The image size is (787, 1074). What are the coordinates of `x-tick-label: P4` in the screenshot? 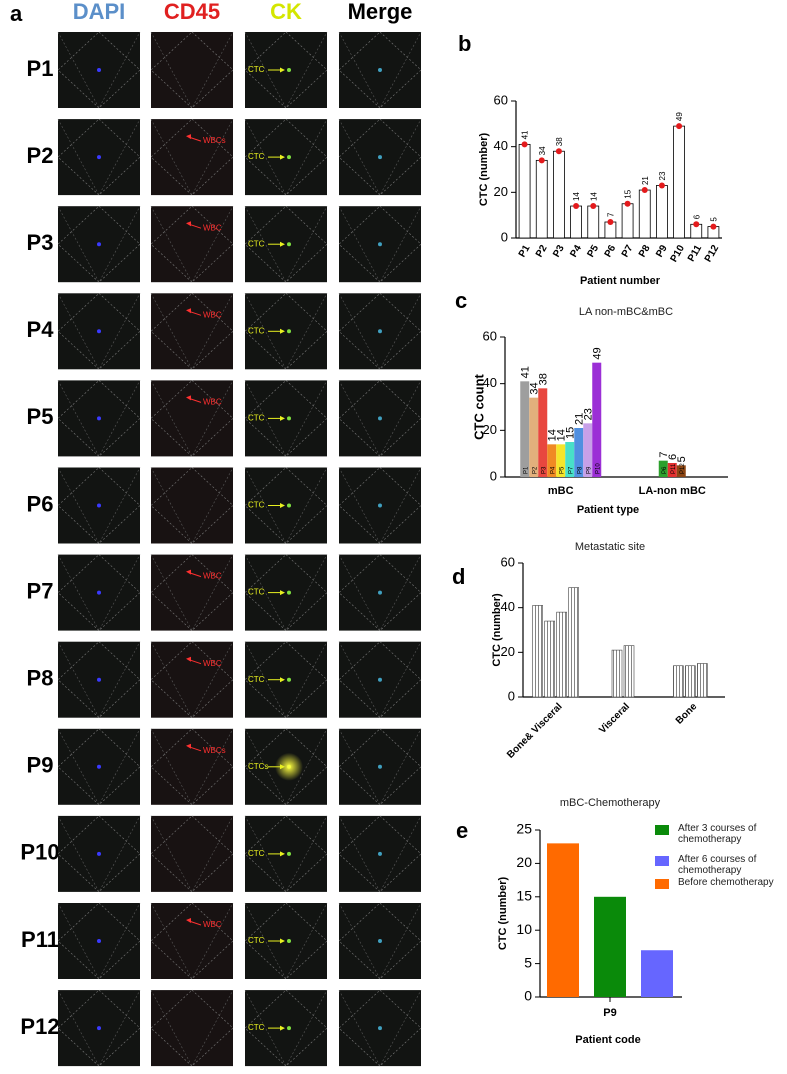 It's located at (576, 251).